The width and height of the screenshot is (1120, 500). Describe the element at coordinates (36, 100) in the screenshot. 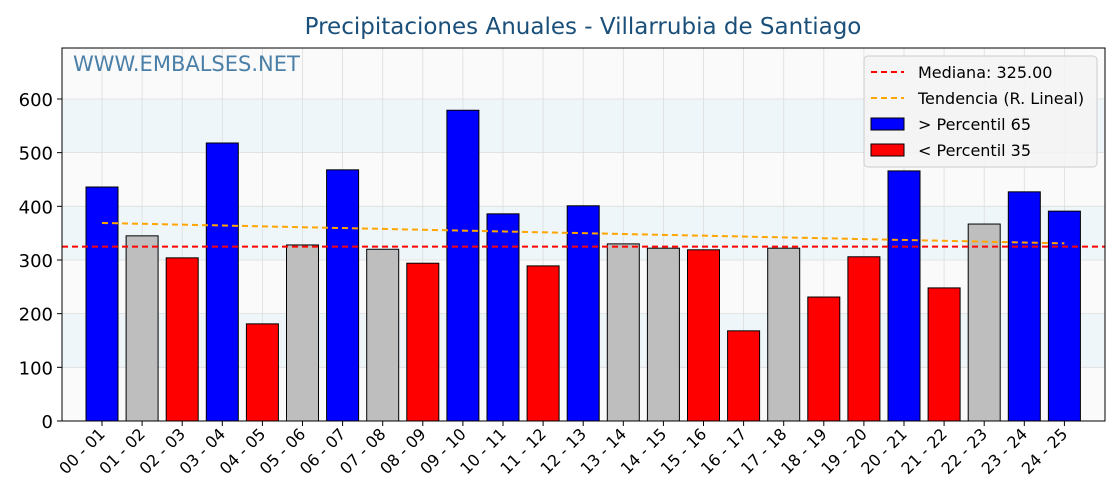

I see `y-tick-label: 600` at that location.